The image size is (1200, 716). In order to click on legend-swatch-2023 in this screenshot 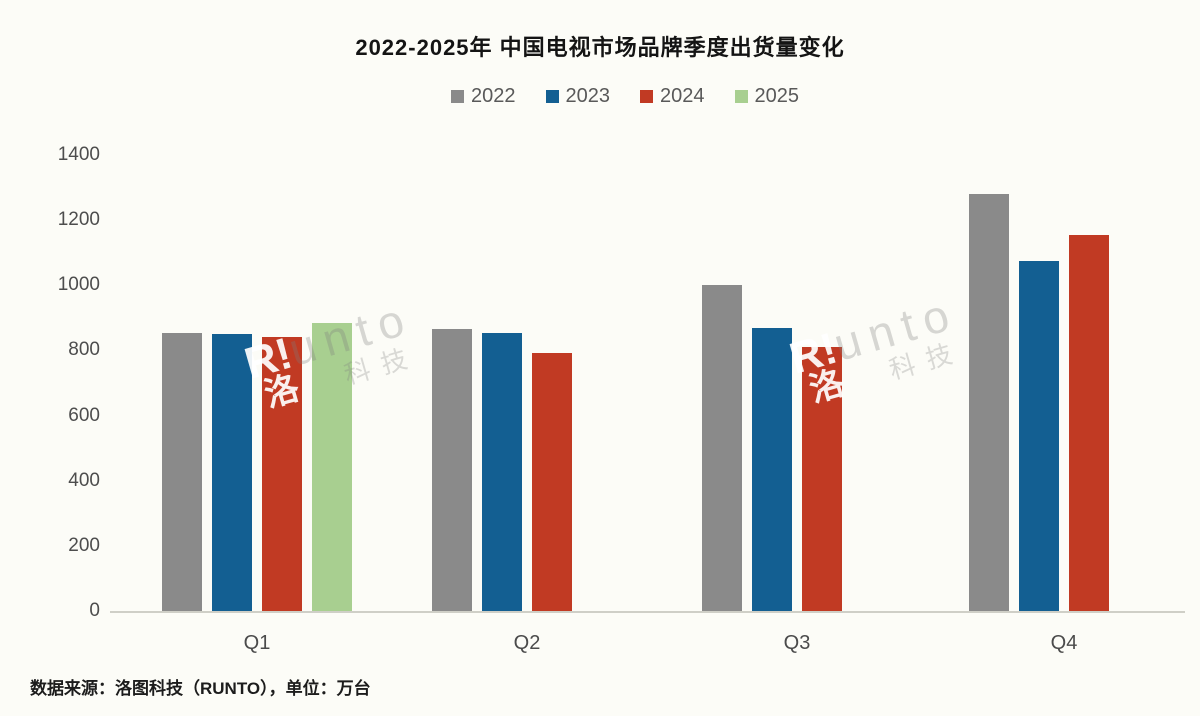, I will do `click(552, 96)`.